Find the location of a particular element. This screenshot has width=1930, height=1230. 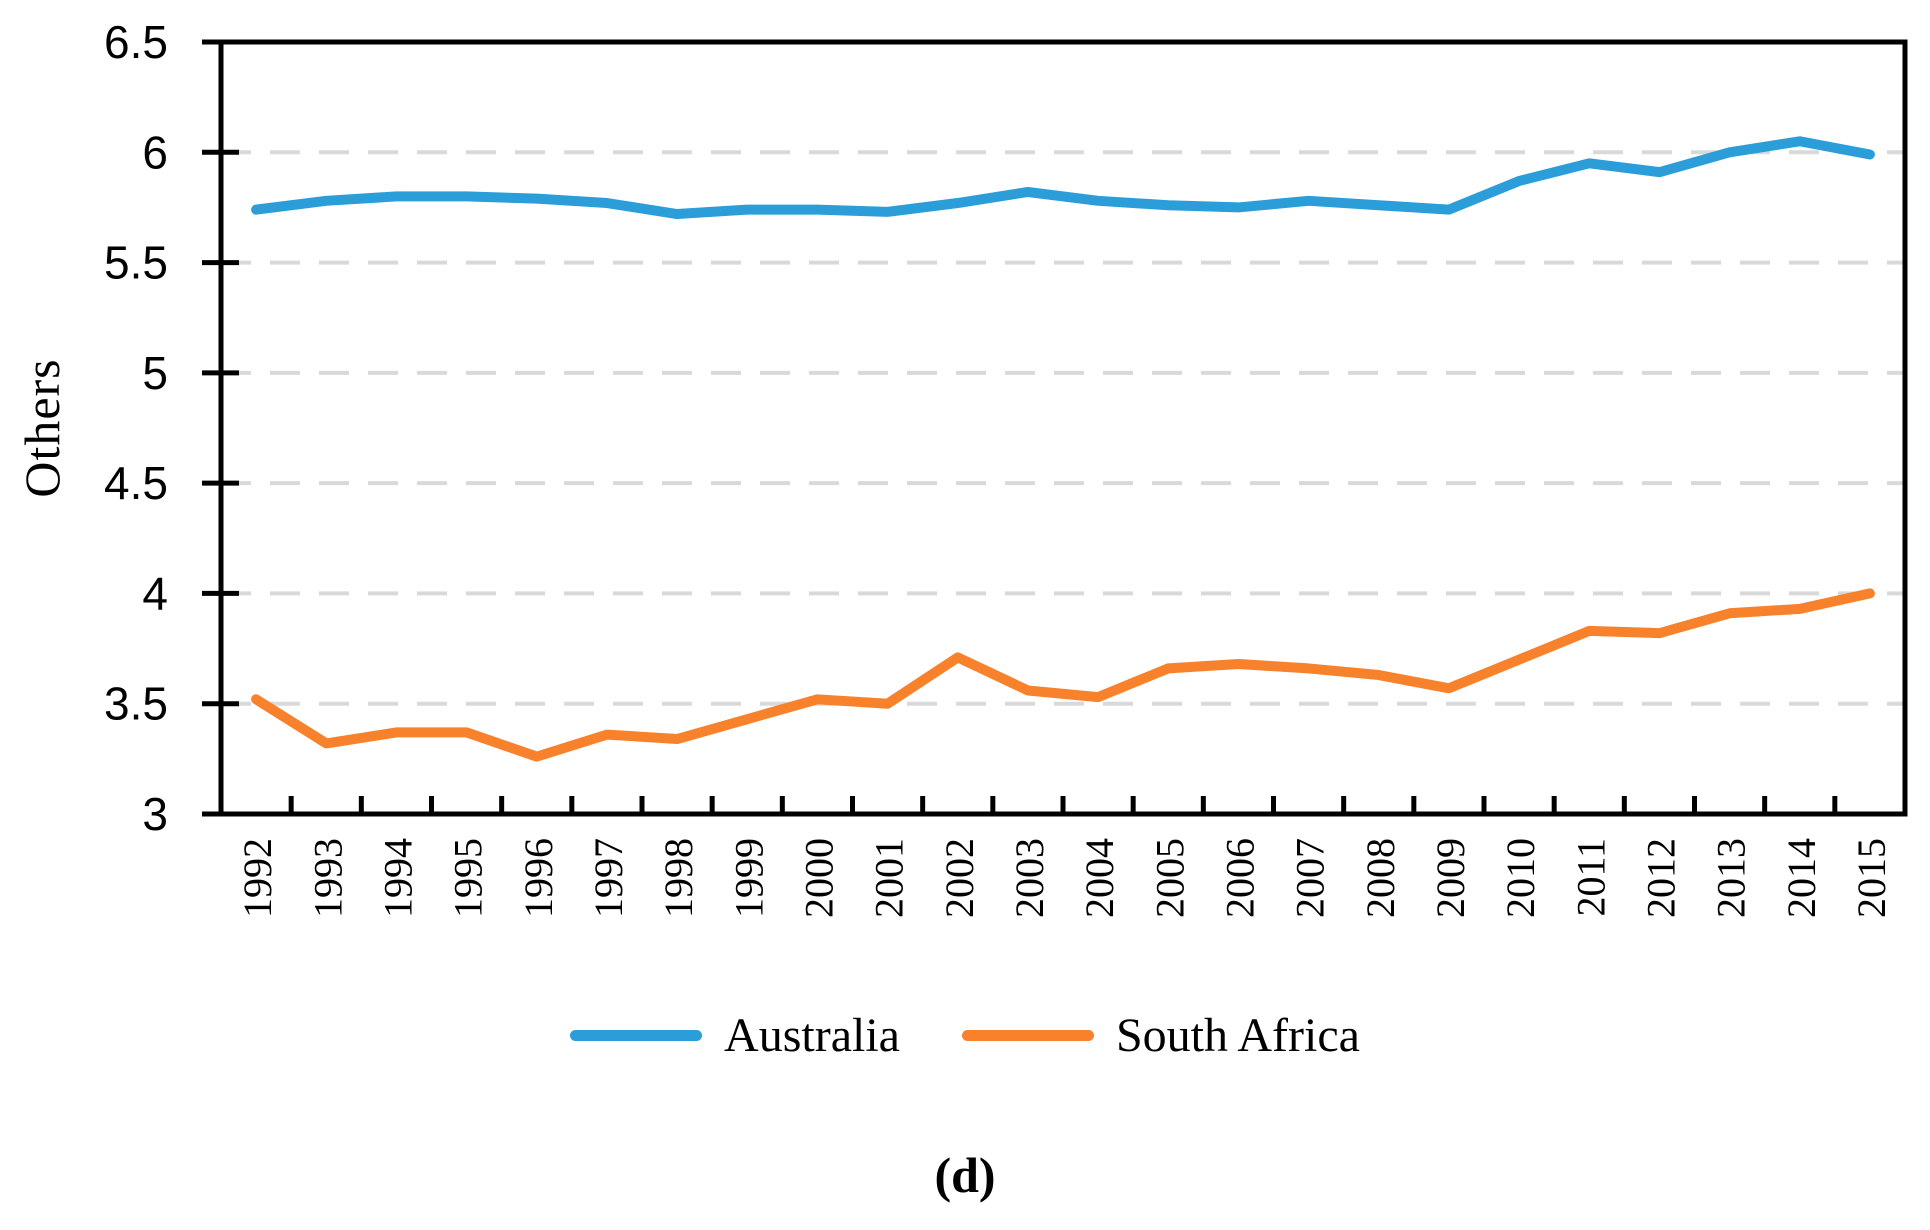

x-axis-tick-label: 2004 is located at coordinates (1099, 878).